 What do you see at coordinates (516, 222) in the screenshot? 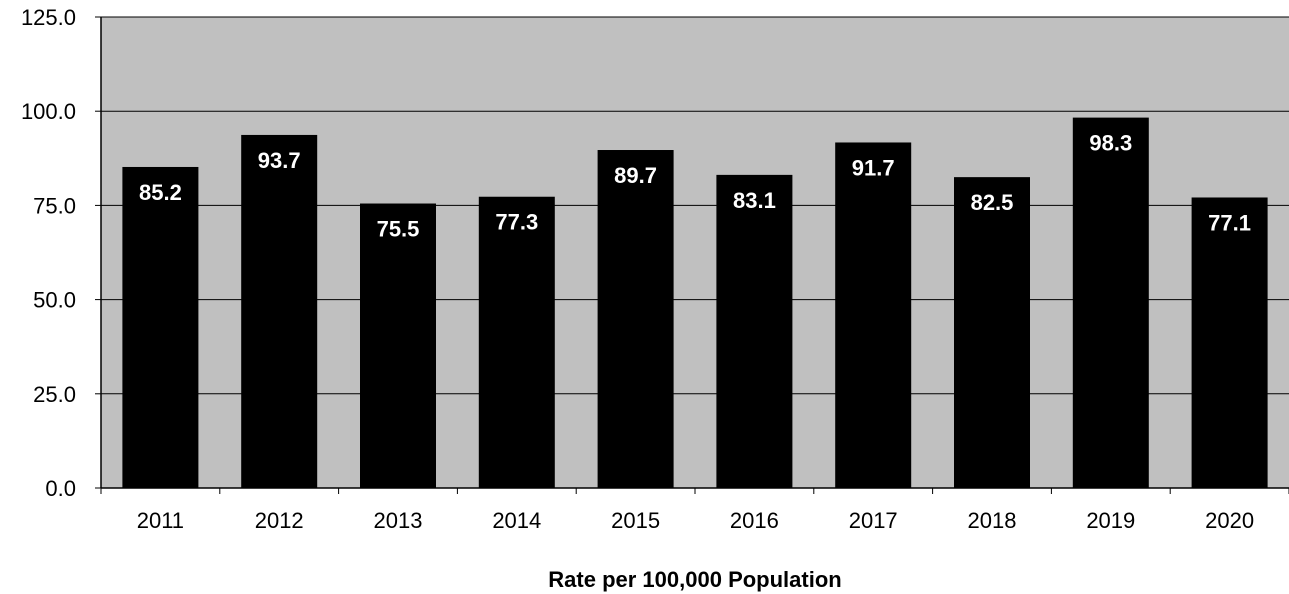
I see `data-label-2014: 77.3` at bounding box center [516, 222].